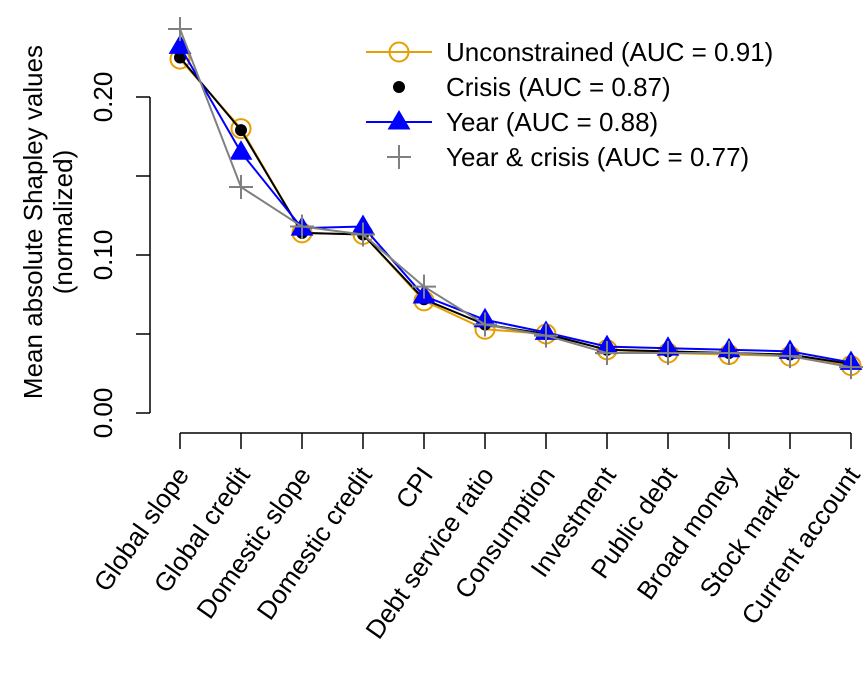 The width and height of the screenshot is (867, 692). I want to click on y-axis-label-secondary: (normalized), so click(63, 222).